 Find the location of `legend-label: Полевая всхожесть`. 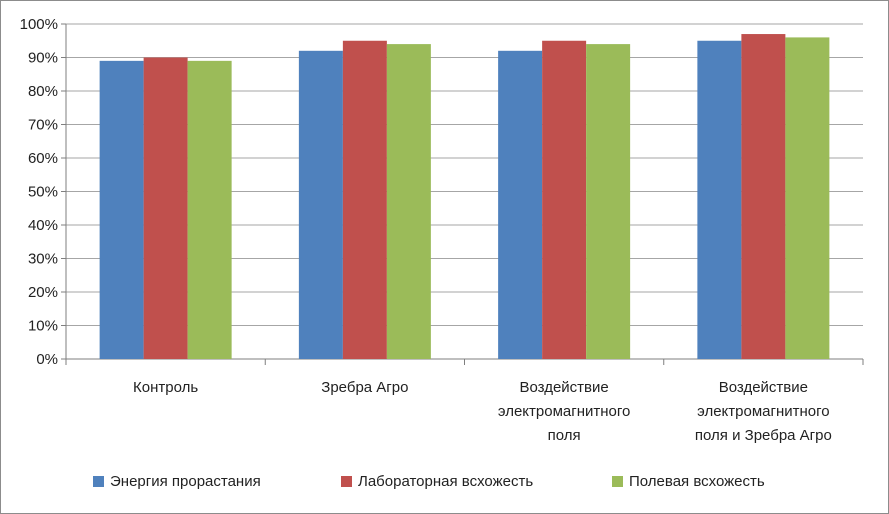

legend-label: Полевая всхожесть is located at coordinates (697, 481).